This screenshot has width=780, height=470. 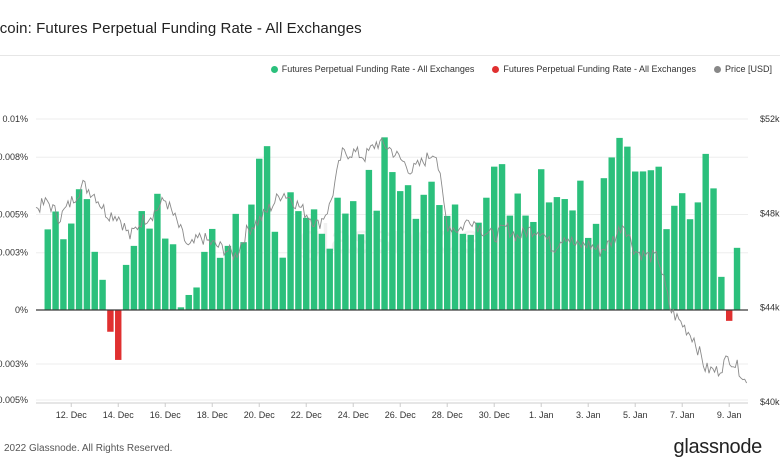 What do you see at coordinates (14, 215) in the screenshot?
I see `left-axis-tick-label: 0.005%` at bounding box center [14, 215].